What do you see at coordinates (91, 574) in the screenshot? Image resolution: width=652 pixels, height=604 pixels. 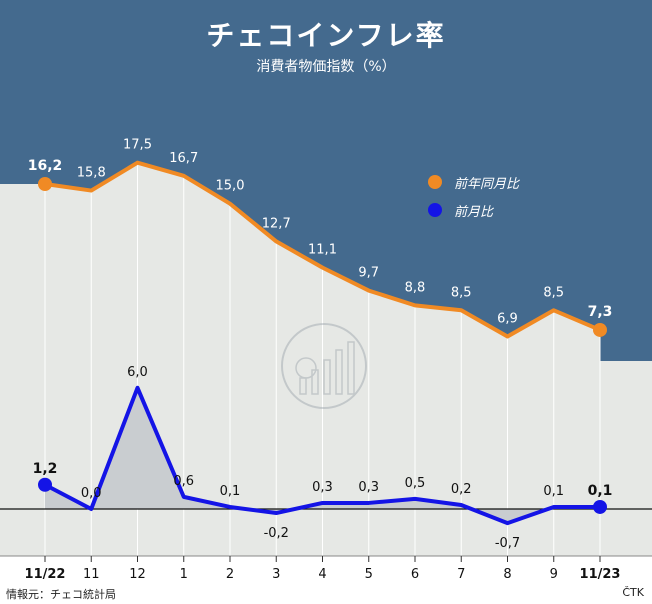 I see `x-tick-label-1: 11` at bounding box center [91, 574].